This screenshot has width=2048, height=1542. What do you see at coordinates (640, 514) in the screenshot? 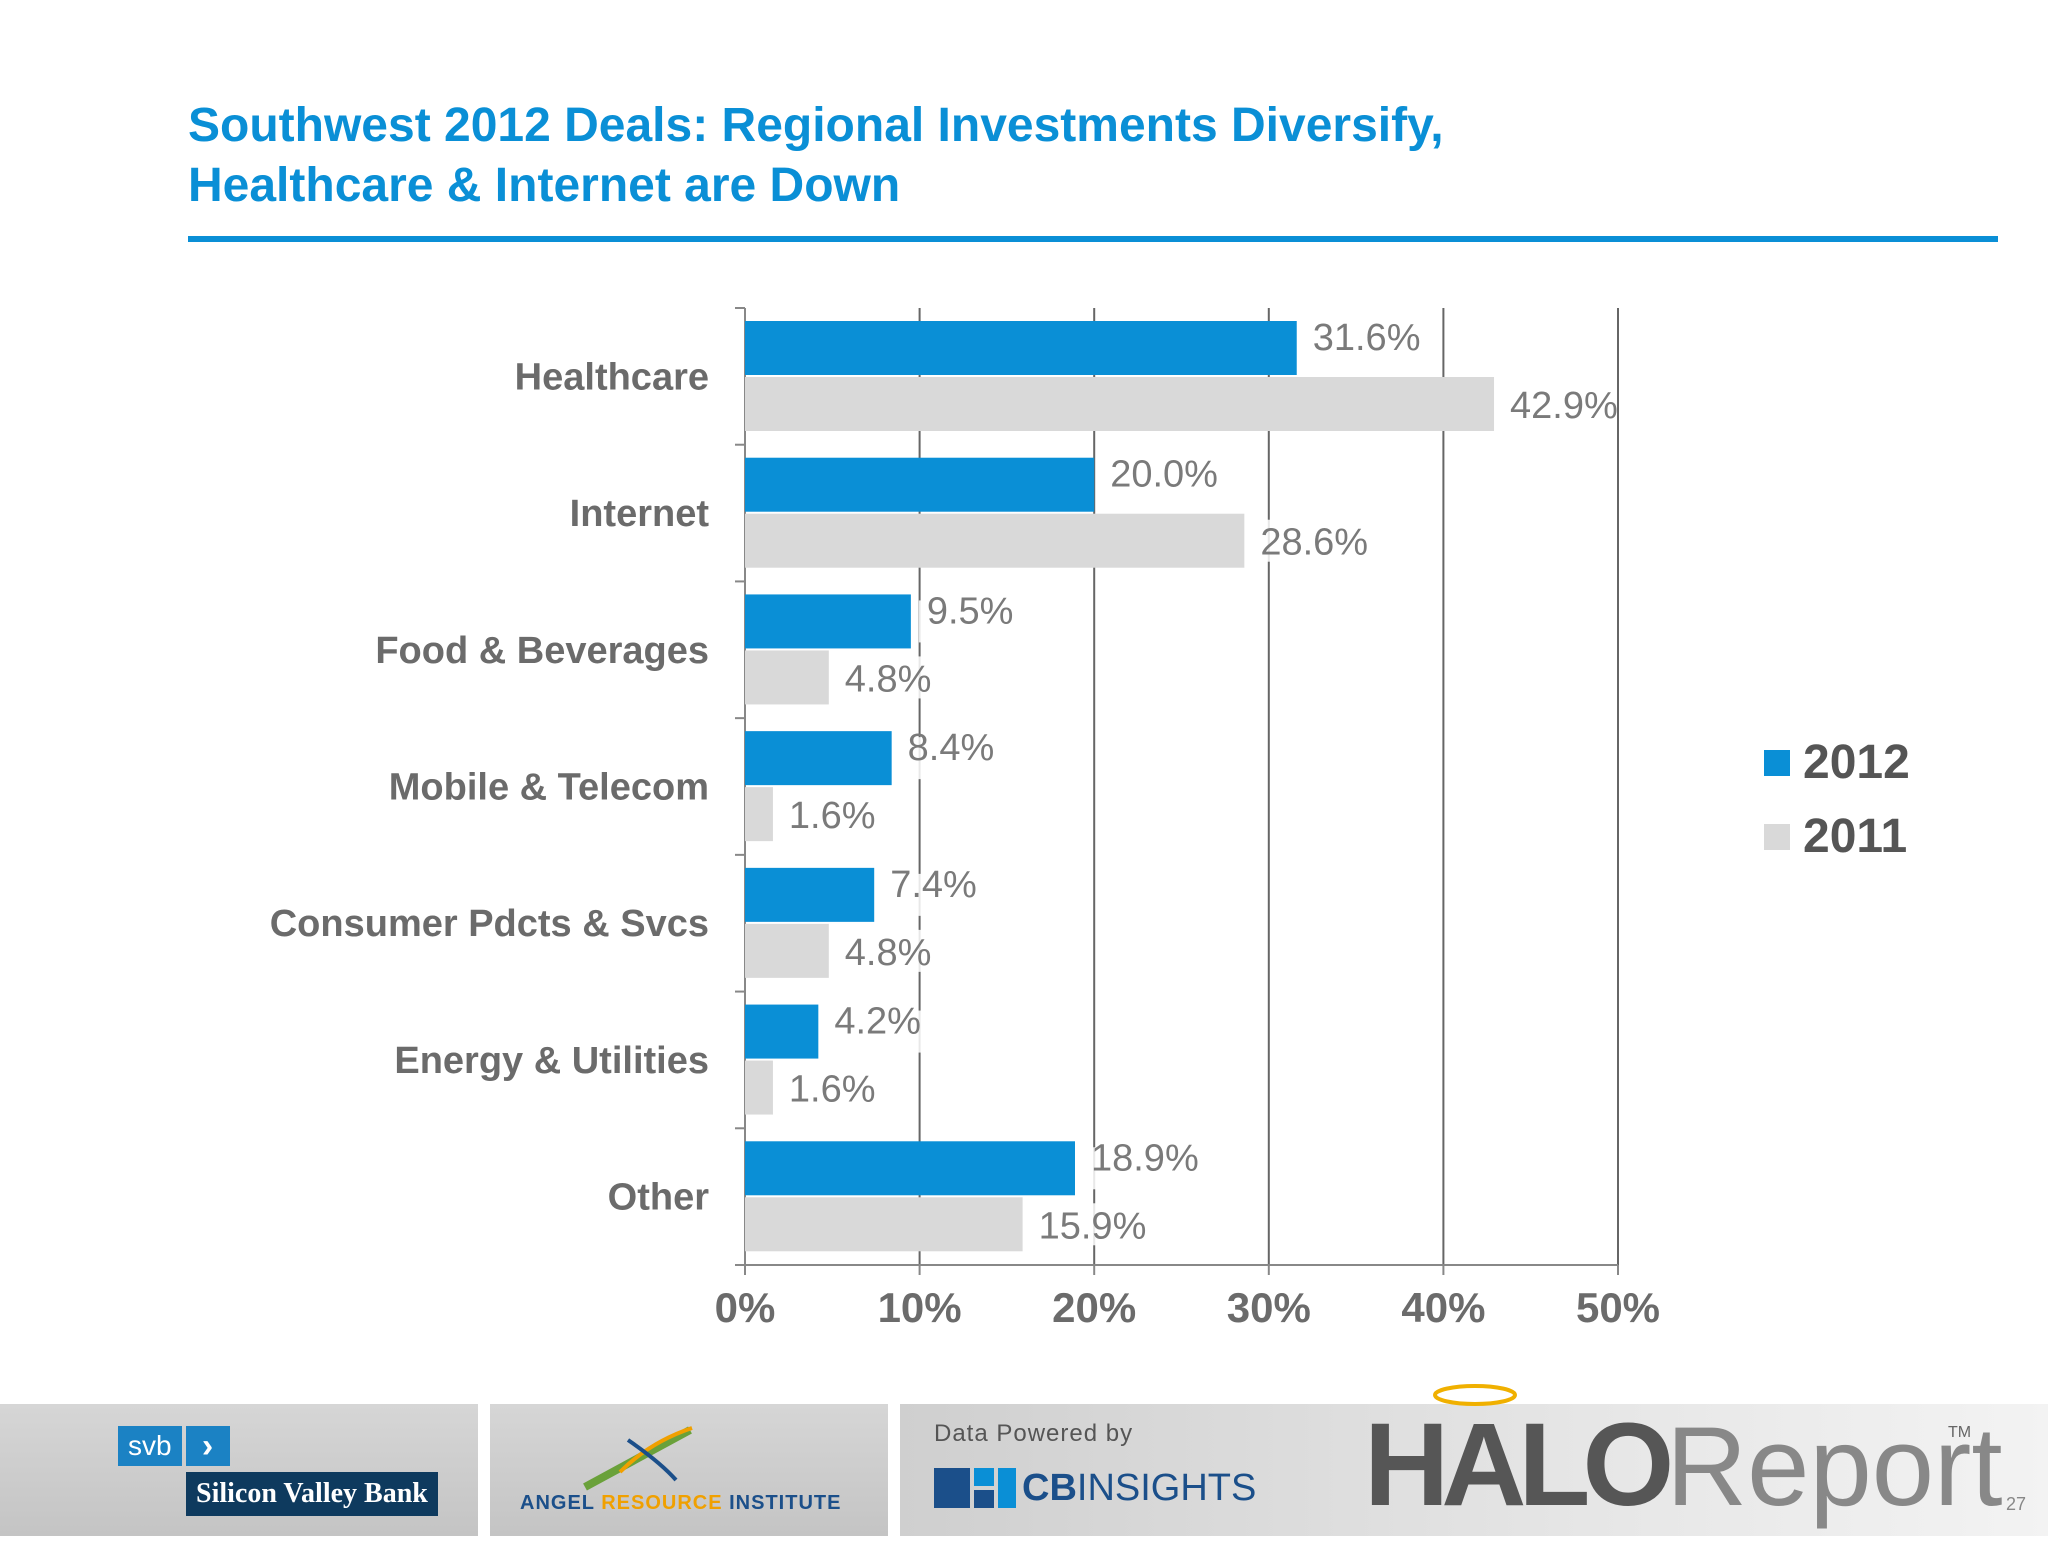
I see `category-label: Internet` at bounding box center [640, 514].